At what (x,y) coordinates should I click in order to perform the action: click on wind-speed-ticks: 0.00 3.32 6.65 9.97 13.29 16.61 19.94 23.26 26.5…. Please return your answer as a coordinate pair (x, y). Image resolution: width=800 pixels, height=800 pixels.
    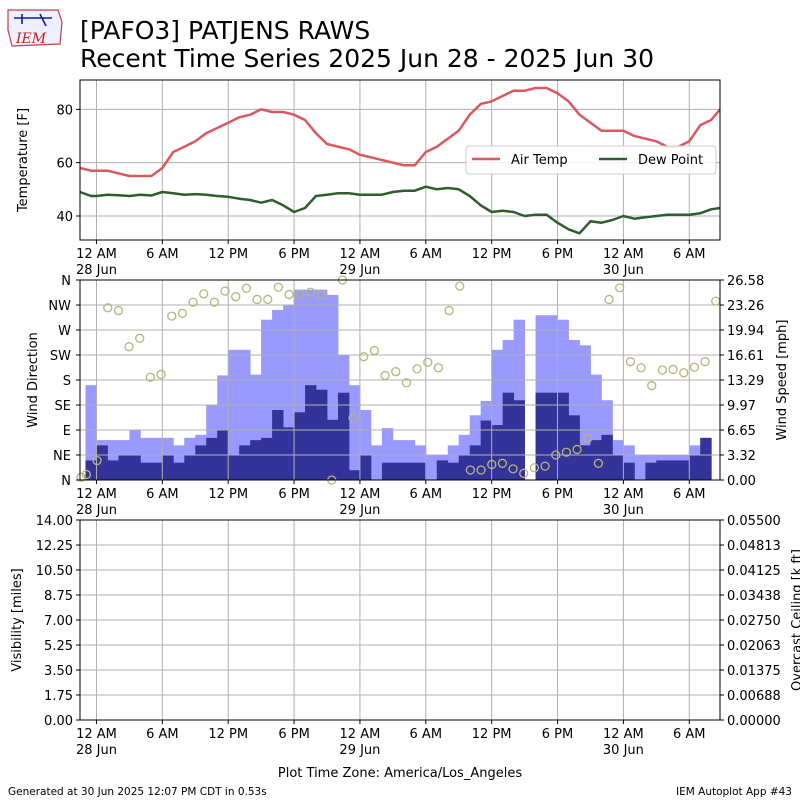
    Looking at the image, I should click on (742, 381).